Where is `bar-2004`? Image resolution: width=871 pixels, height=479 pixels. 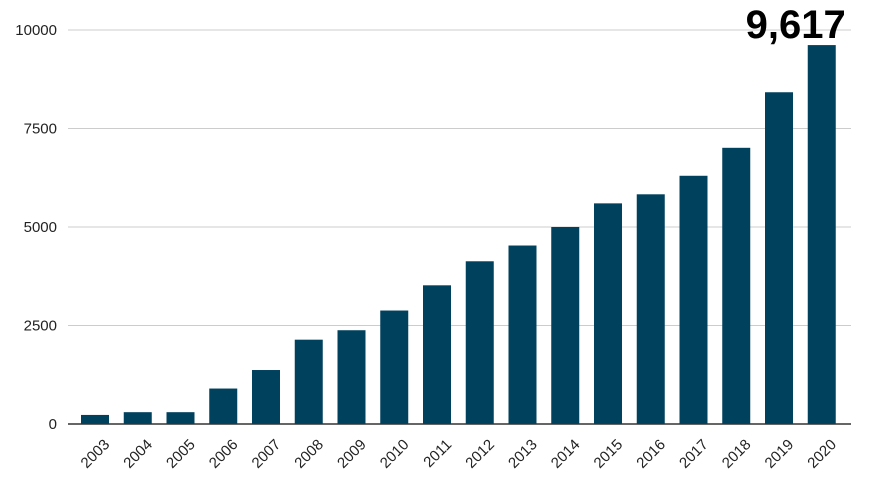
bar-2004 is located at coordinates (137, 418).